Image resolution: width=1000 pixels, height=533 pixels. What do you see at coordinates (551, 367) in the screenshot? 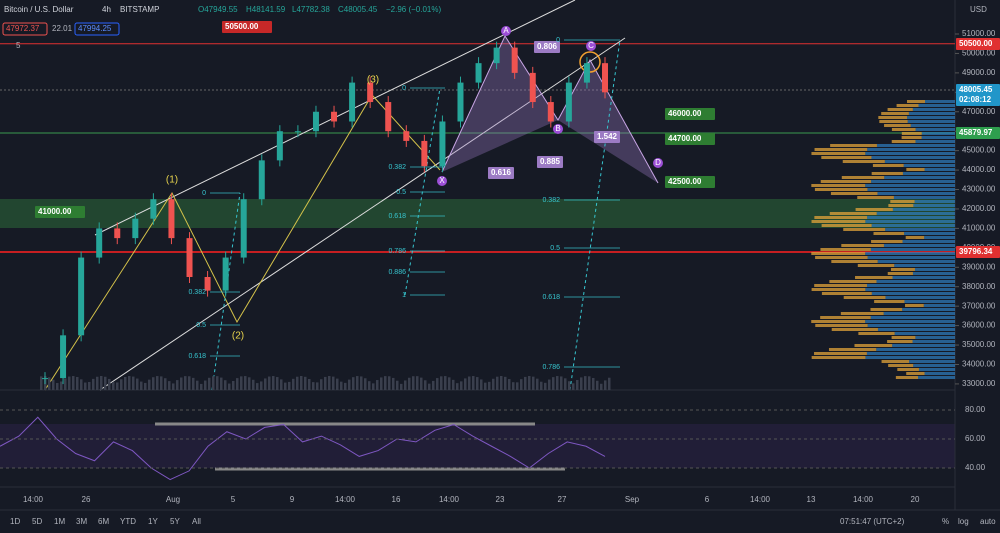
I see `fib-label: 0.786` at bounding box center [551, 367].